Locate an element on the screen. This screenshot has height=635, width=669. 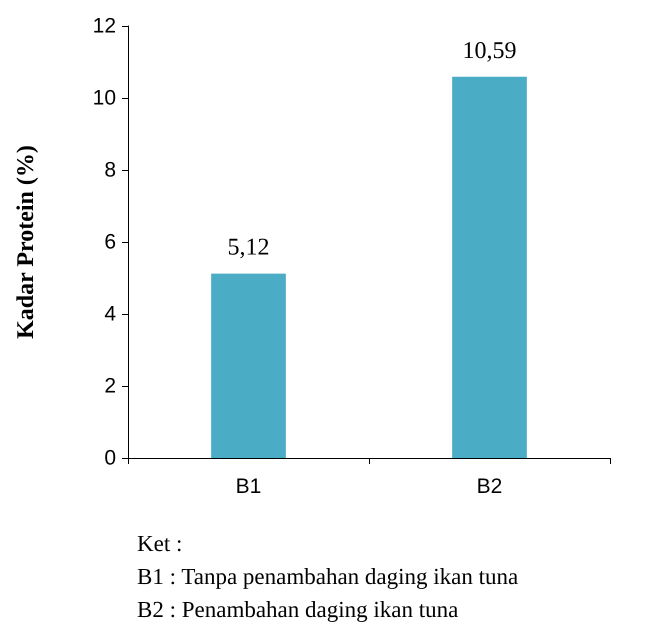
text: B1 : Tanpa penambahan daging ikan tuna is located at coordinates (327, 576).